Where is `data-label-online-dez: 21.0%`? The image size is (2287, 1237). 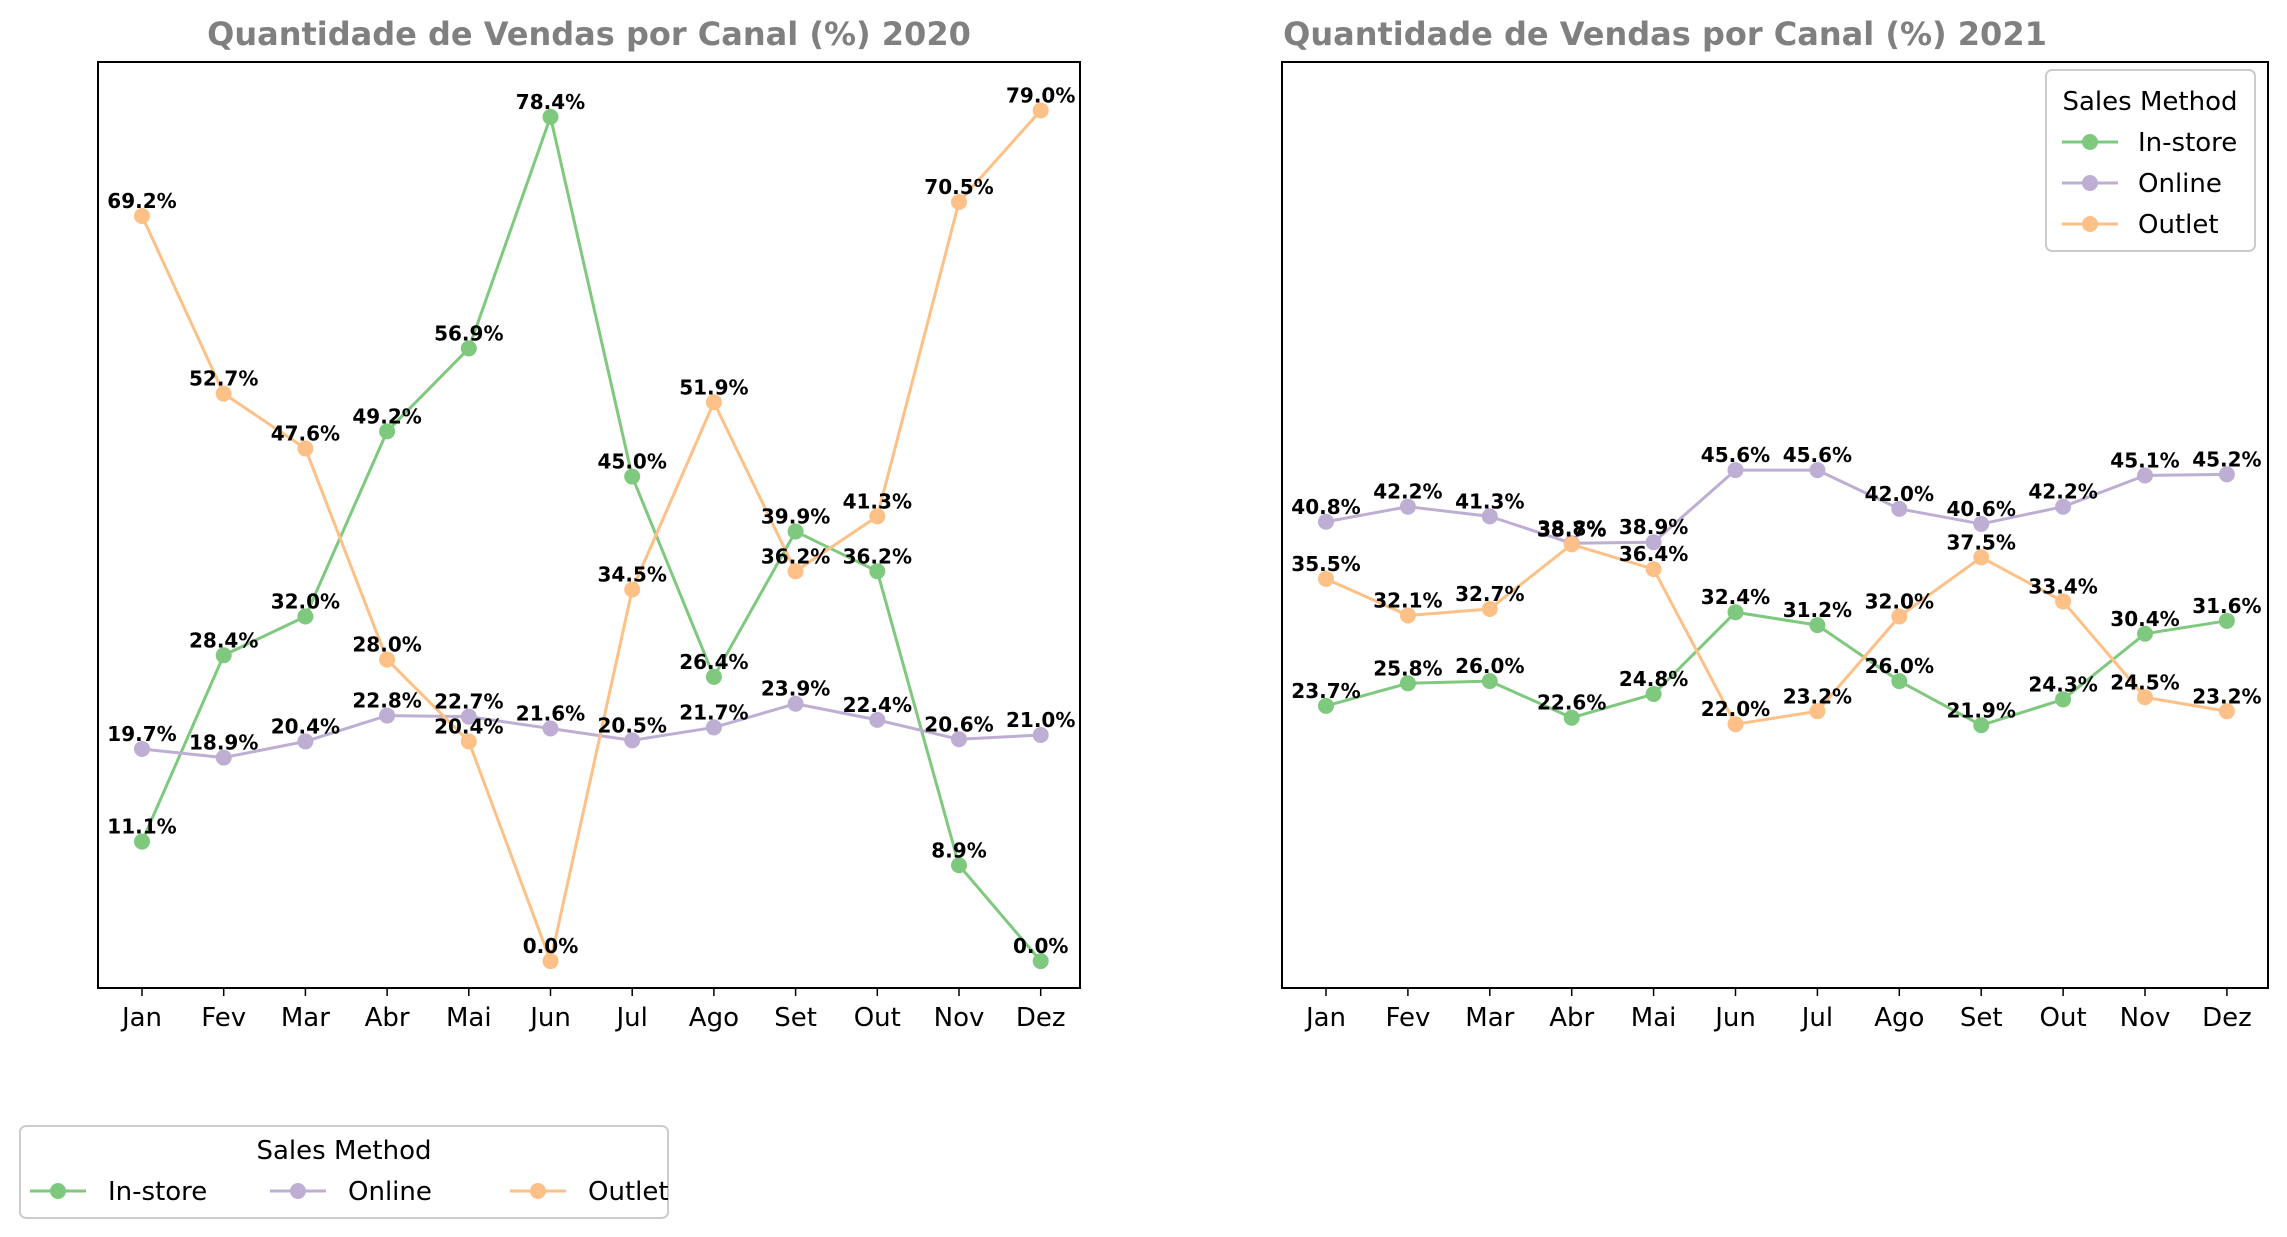
data-label-online-dez: 21.0% is located at coordinates (1040, 720).